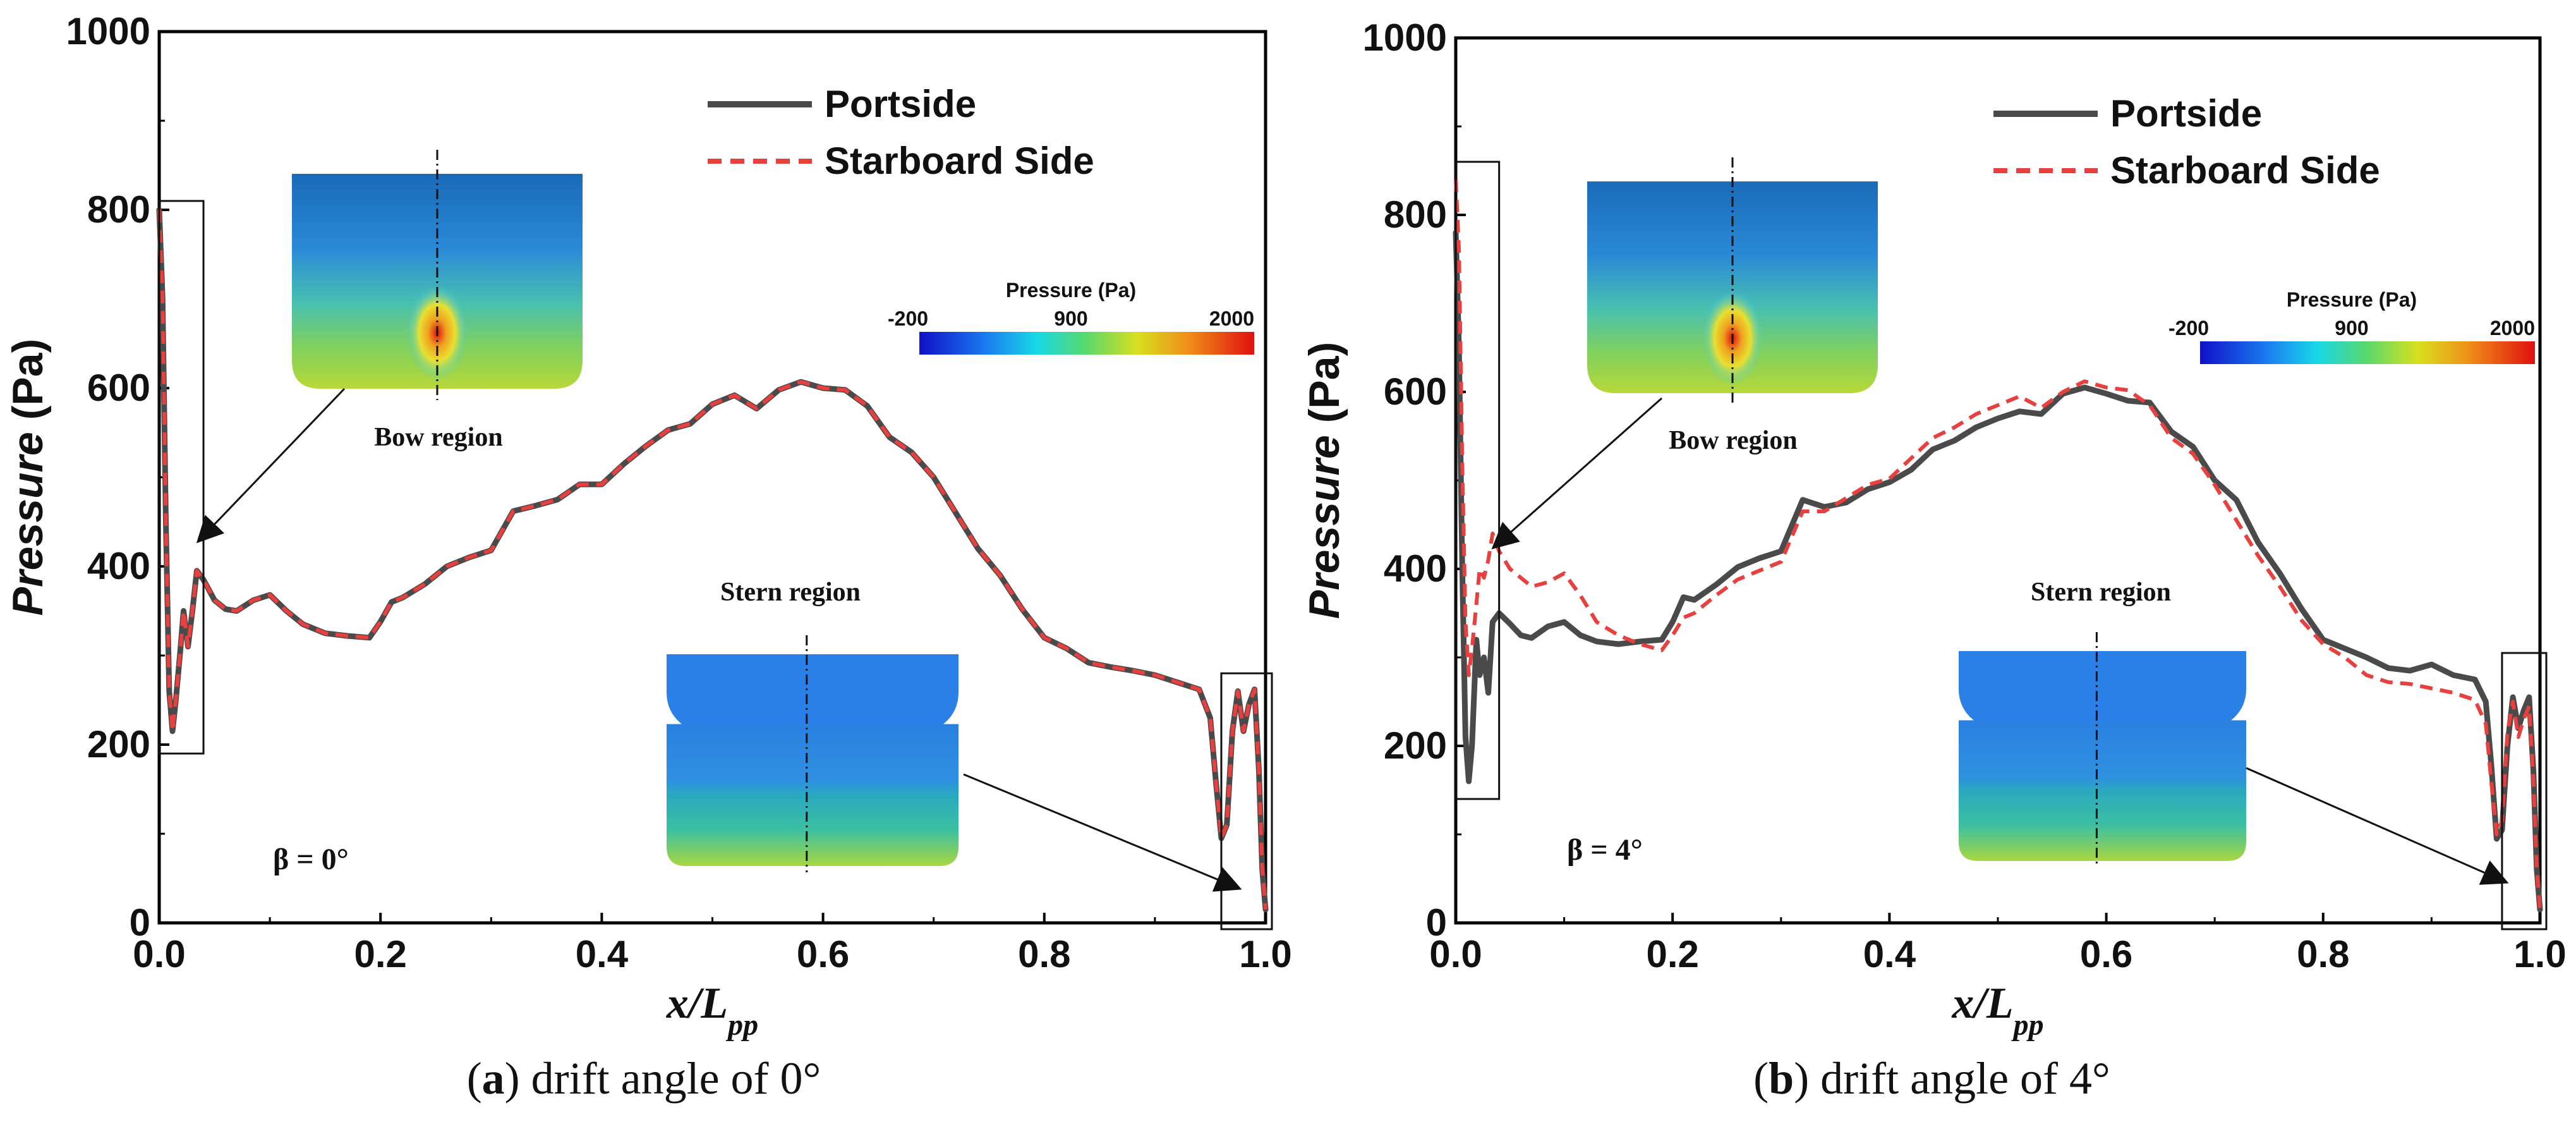 The height and width of the screenshot is (1122, 2576). What do you see at coordinates (311, 859) in the screenshot?
I see `drift-angle-label: β = 0°` at bounding box center [311, 859].